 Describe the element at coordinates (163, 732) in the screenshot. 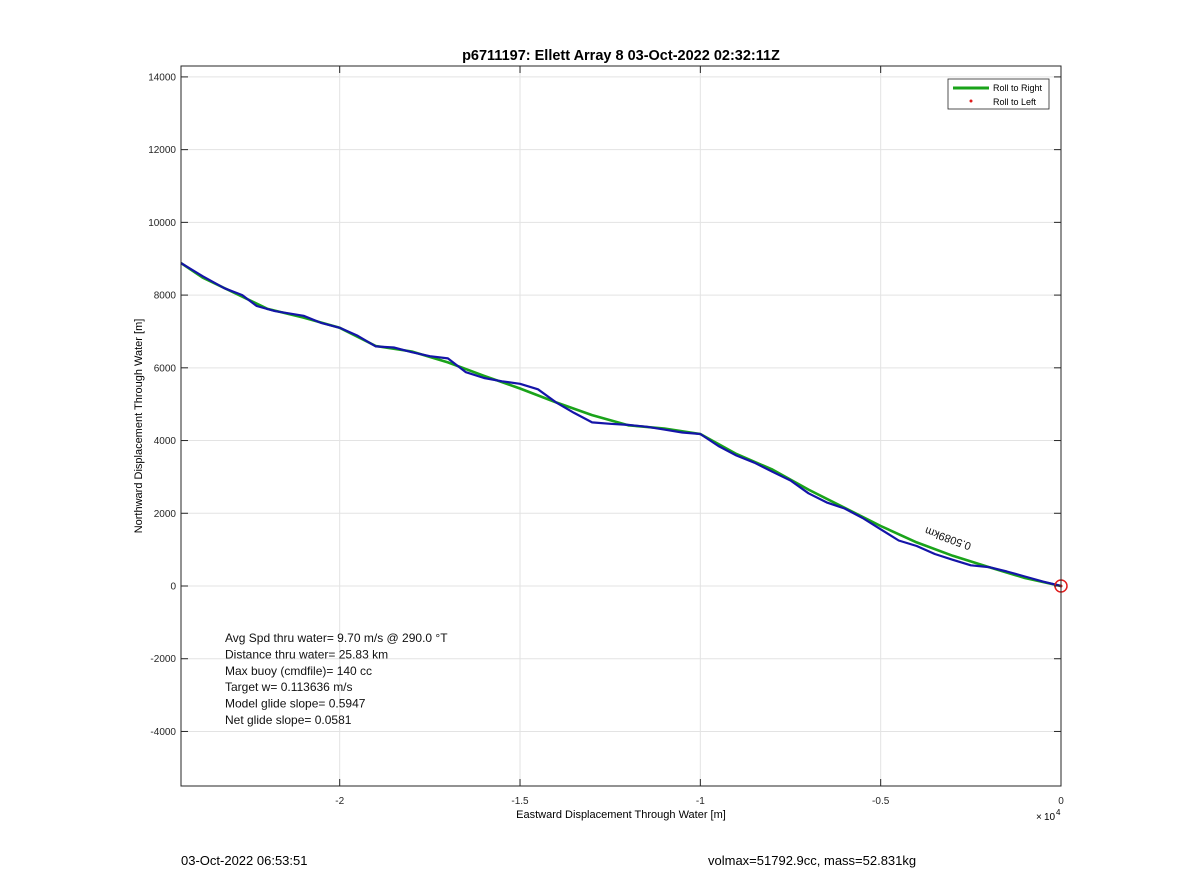

I see `y-tick-label: -4000` at that location.